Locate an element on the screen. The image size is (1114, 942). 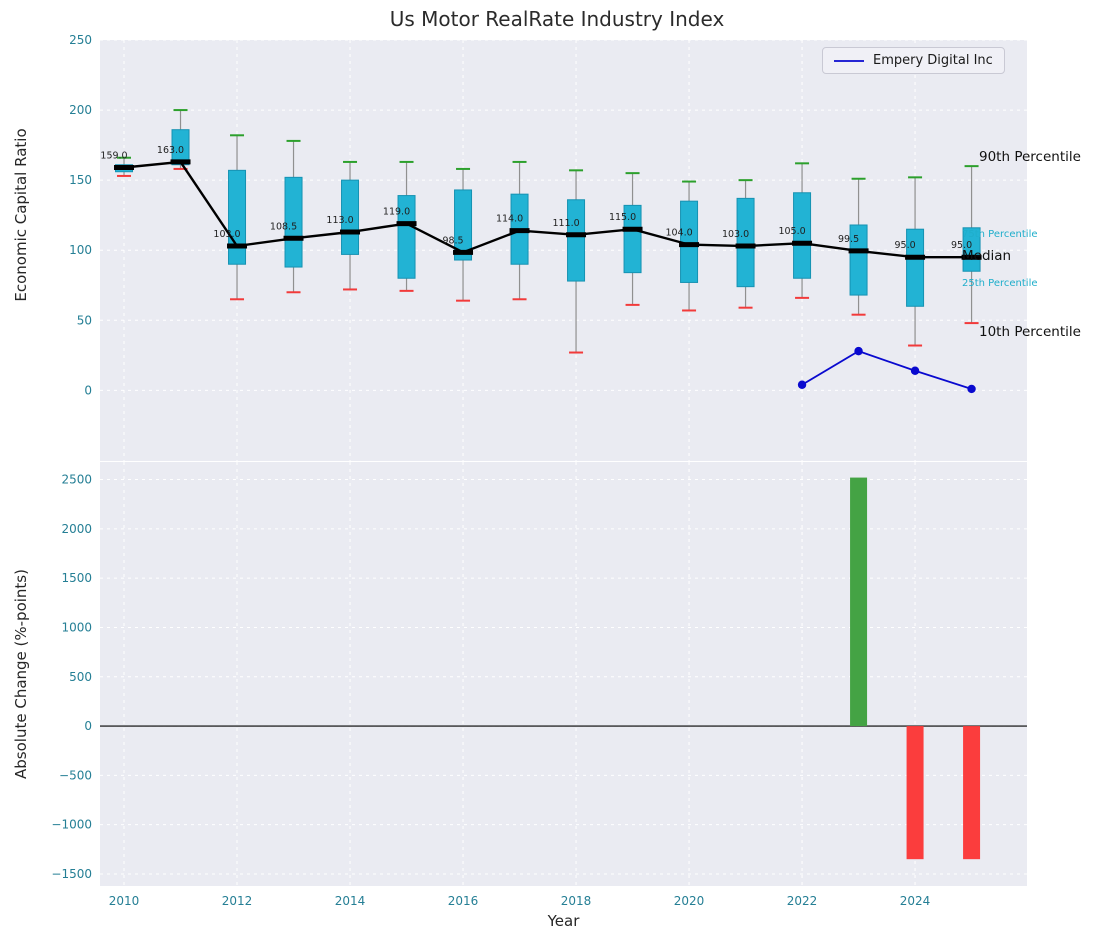
legend-label: Empery Digital Inc is located at coordinates (933, 60).